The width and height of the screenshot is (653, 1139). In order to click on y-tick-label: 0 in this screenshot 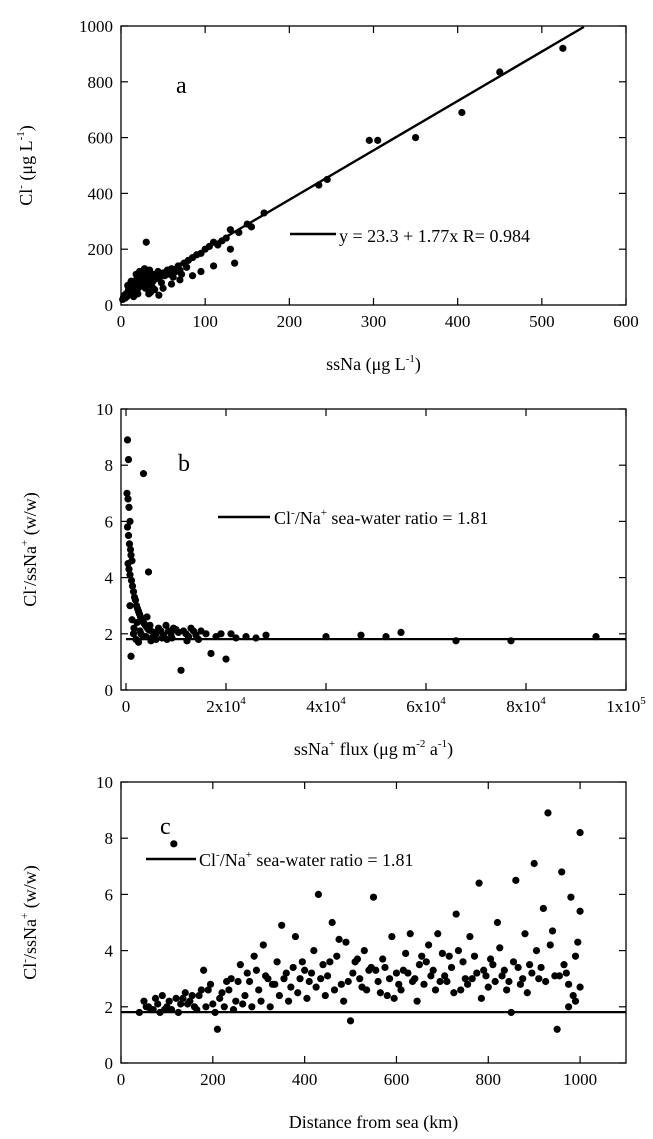, I will do `click(109, 690)`.